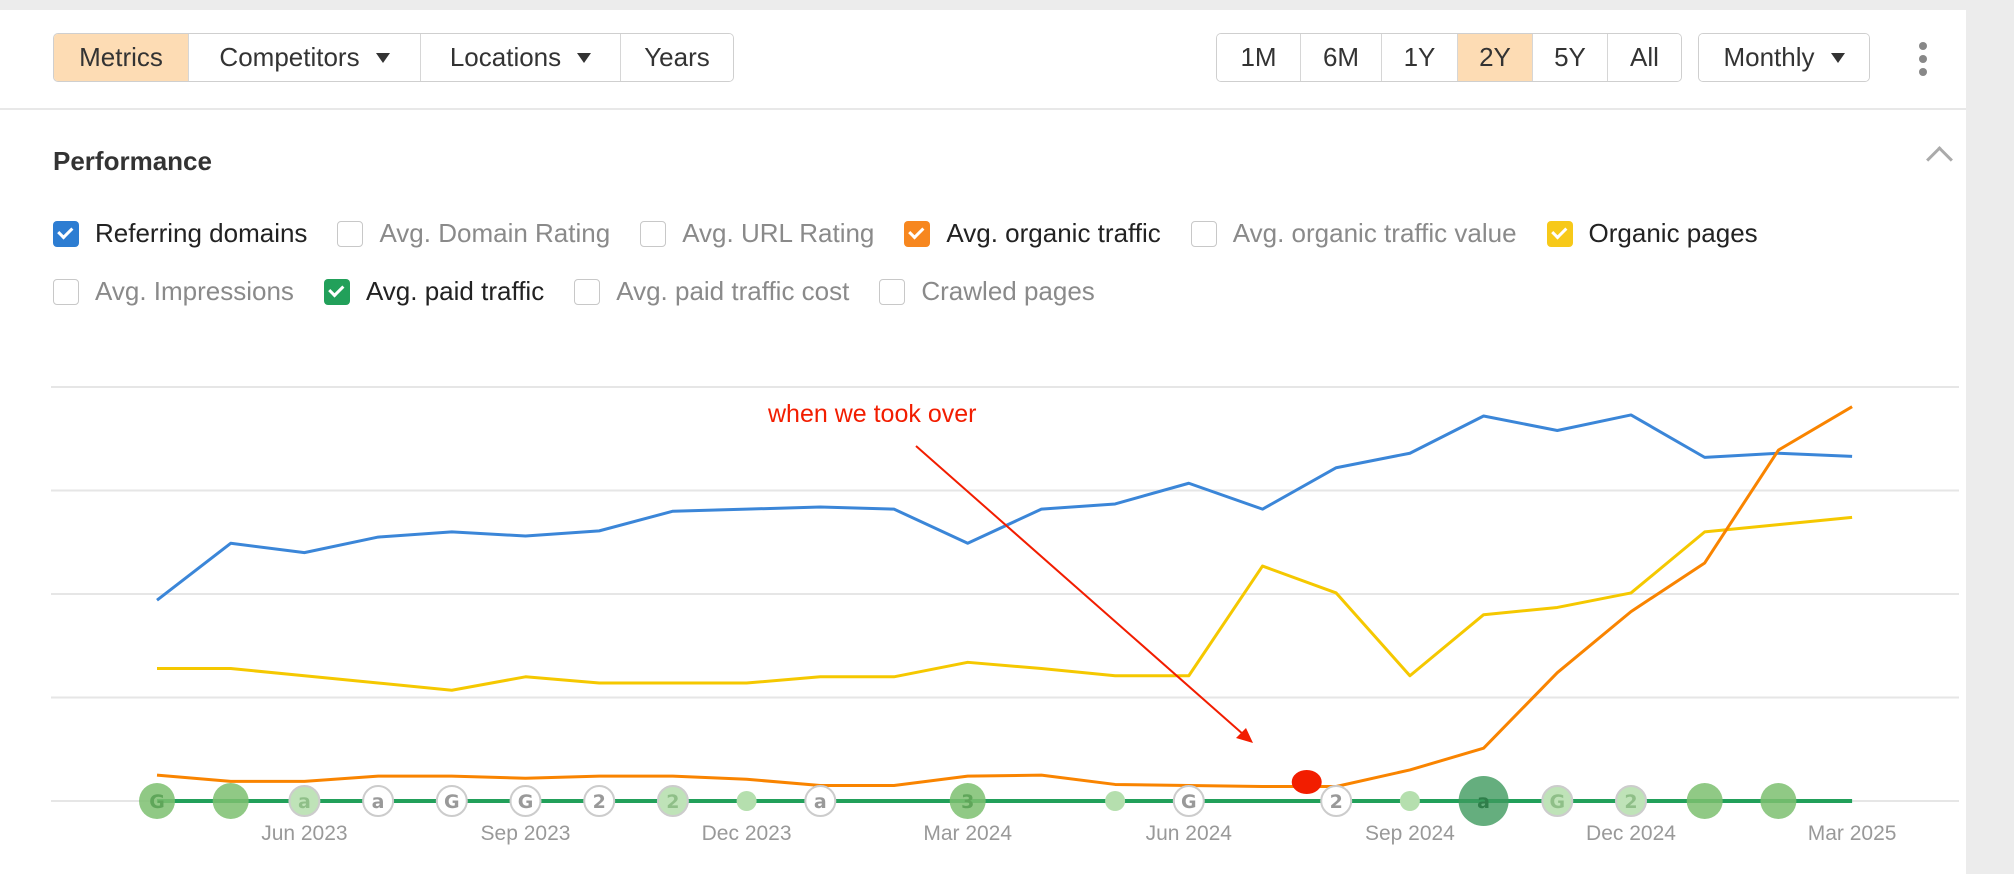  I want to click on x-tick-label: Jun 2024, so click(1189, 833).